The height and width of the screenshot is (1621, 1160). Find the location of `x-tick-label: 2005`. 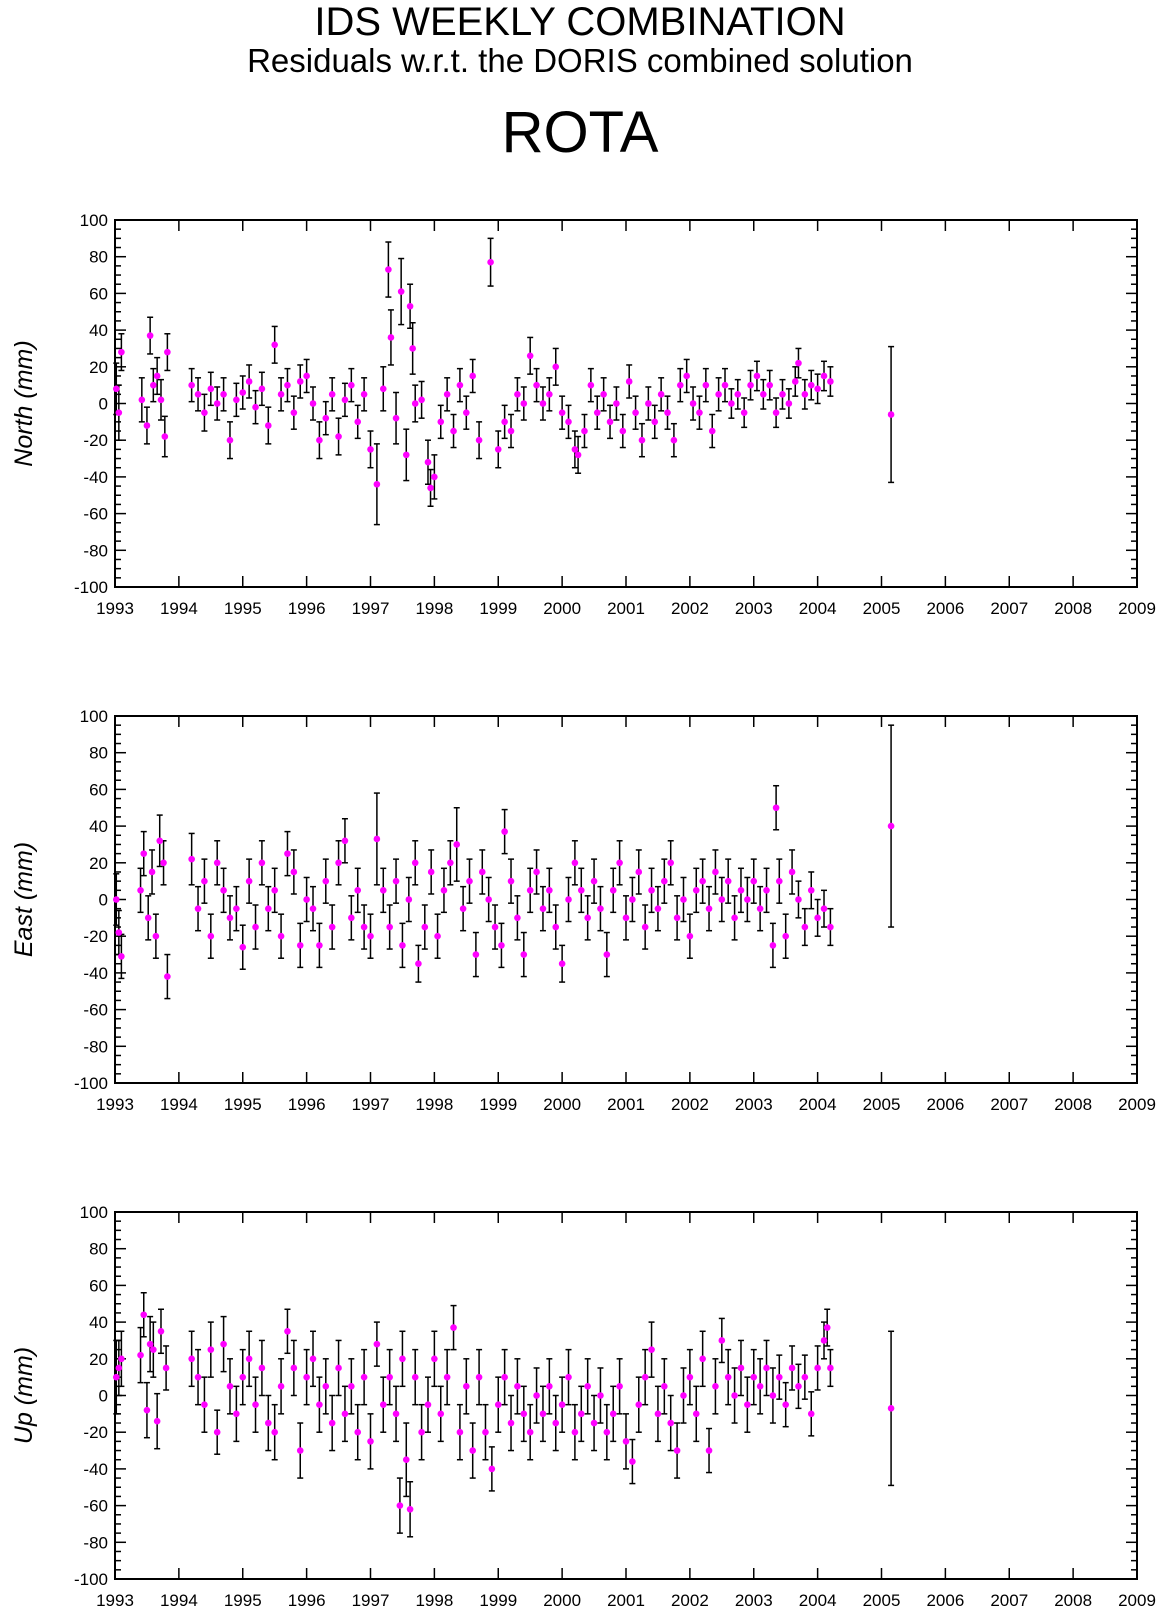

x-tick-label: 2005 is located at coordinates (882, 608).